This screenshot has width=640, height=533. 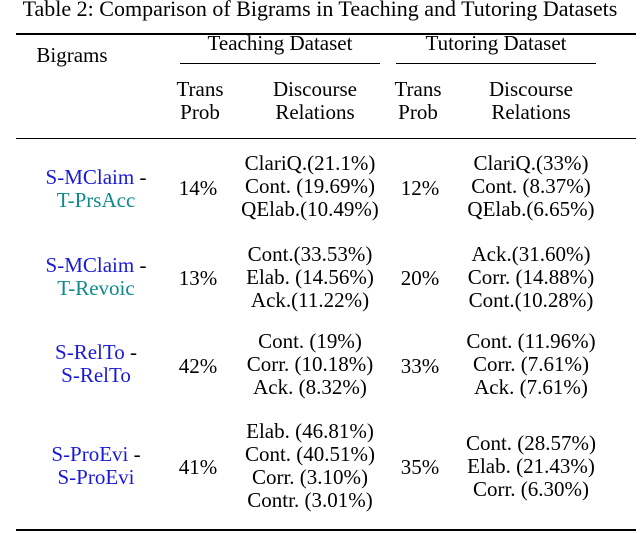 What do you see at coordinates (315, 100) in the screenshot?
I see `teaching-discourse-header: Discourse Relations` at bounding box center [315, 100].